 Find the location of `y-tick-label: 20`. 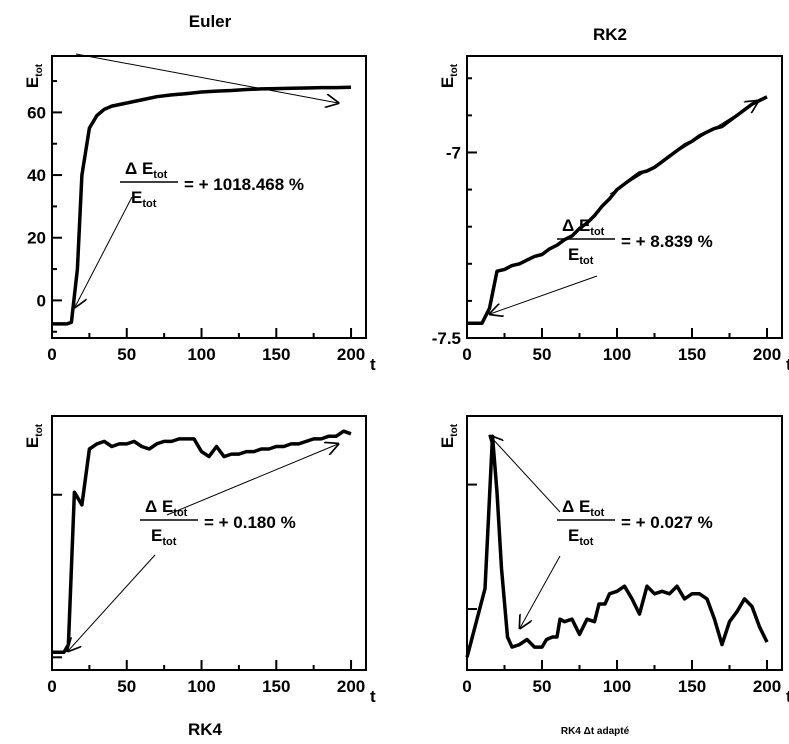

y-tick-label: 20 is located at coordinates (36, 238).